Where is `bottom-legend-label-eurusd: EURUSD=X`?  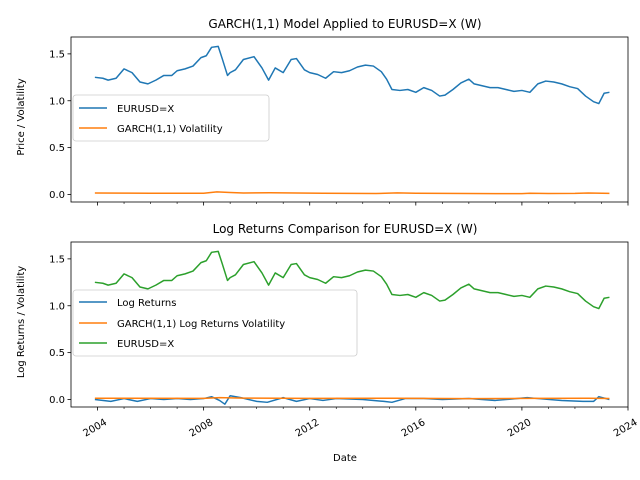 bottom-legend-label-eurusd: EURUSD=X is located at coordinates (145, 344).